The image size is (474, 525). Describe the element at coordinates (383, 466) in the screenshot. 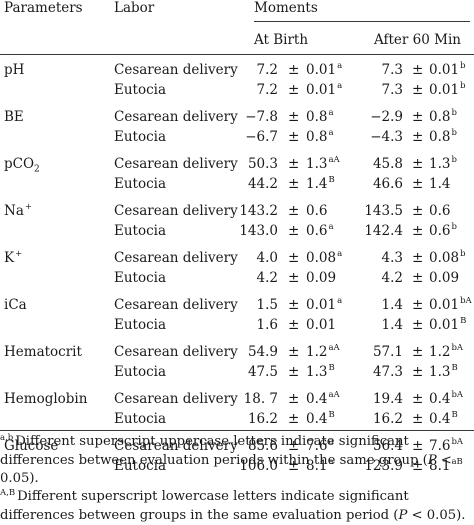

I see `after-60-mean: 123.9` at that location.